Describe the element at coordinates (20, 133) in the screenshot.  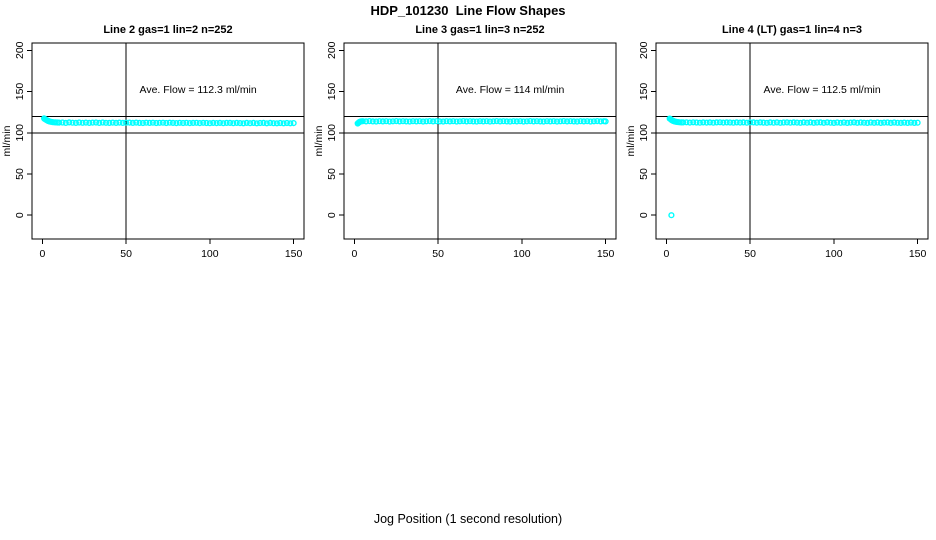
I see `y-tick-label: 100` at that location.